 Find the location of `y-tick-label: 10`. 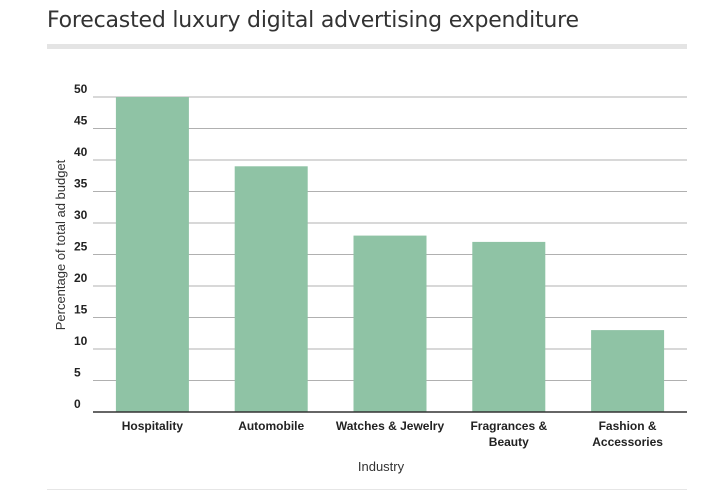

y-tick-label: 10 is located at coordinates (81, 341).